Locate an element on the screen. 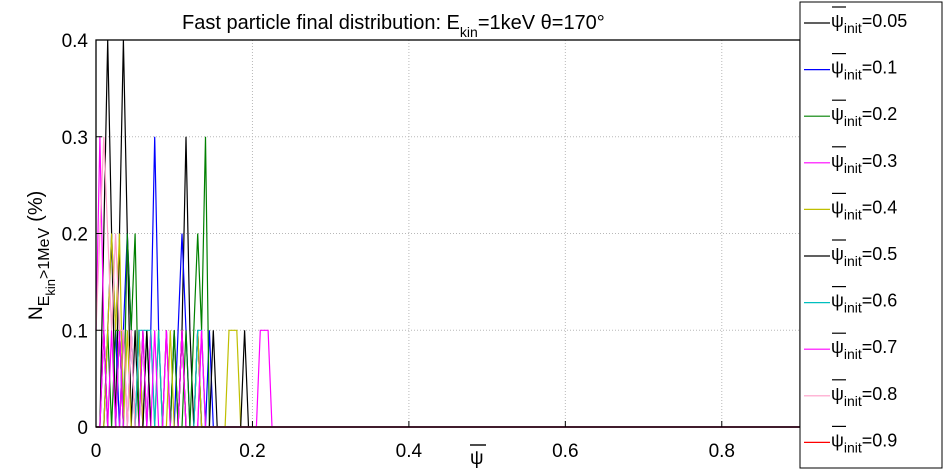 This screenshot has width=944, height=469. y-tick-label: 0 is located at coordinates (82, 428).